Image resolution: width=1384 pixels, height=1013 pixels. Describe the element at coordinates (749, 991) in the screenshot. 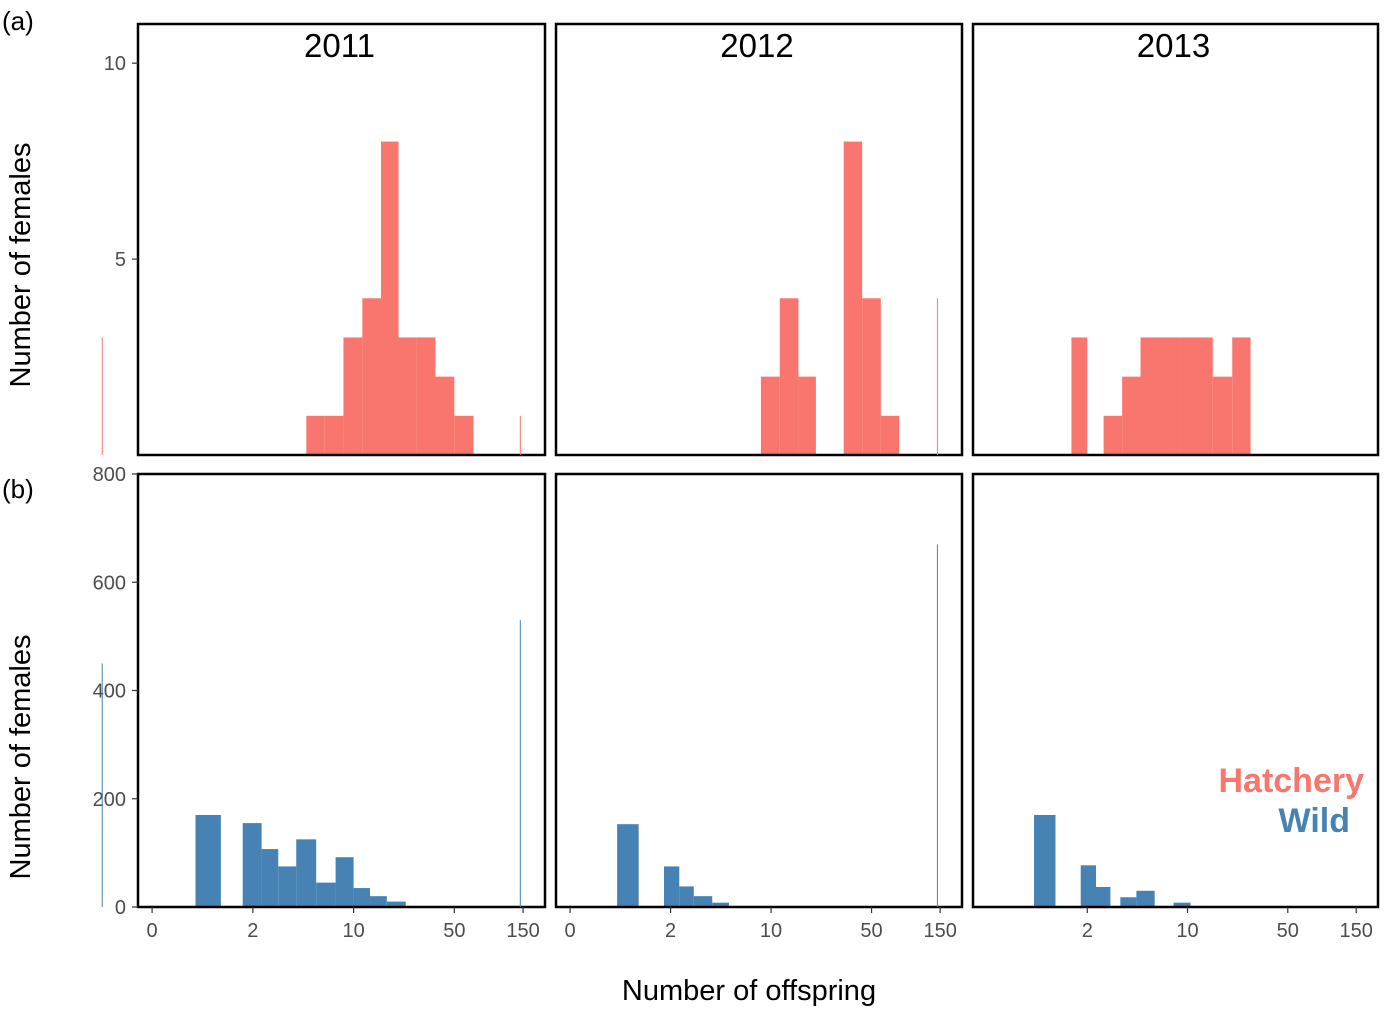

I see `x-axis-title: Number of offspring` at that location.